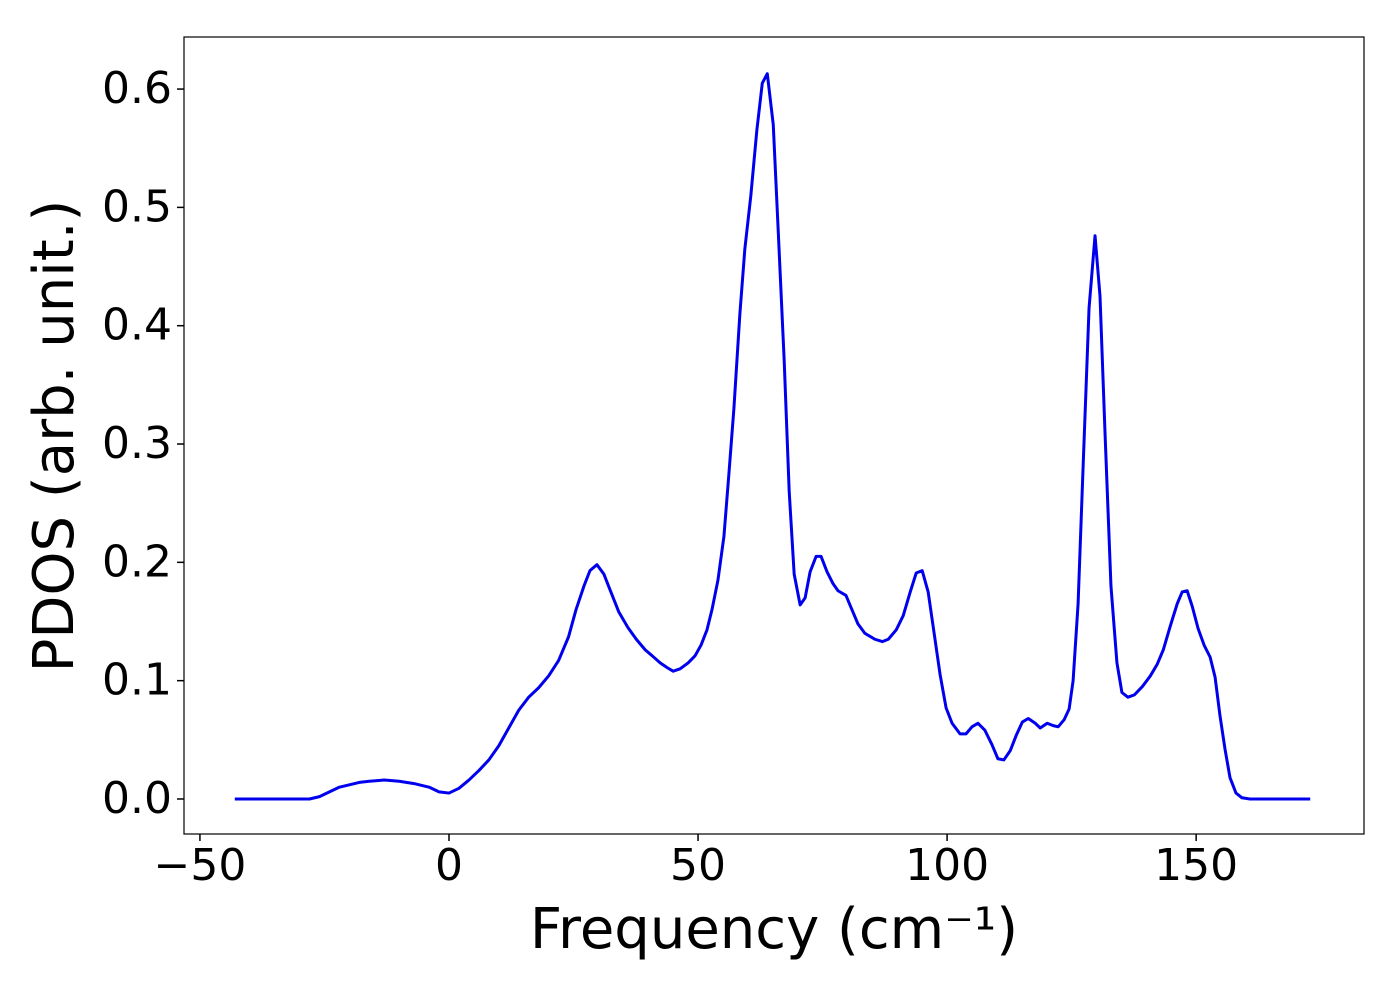  I want to click on x-tick-label: −50, so click(200, 865).